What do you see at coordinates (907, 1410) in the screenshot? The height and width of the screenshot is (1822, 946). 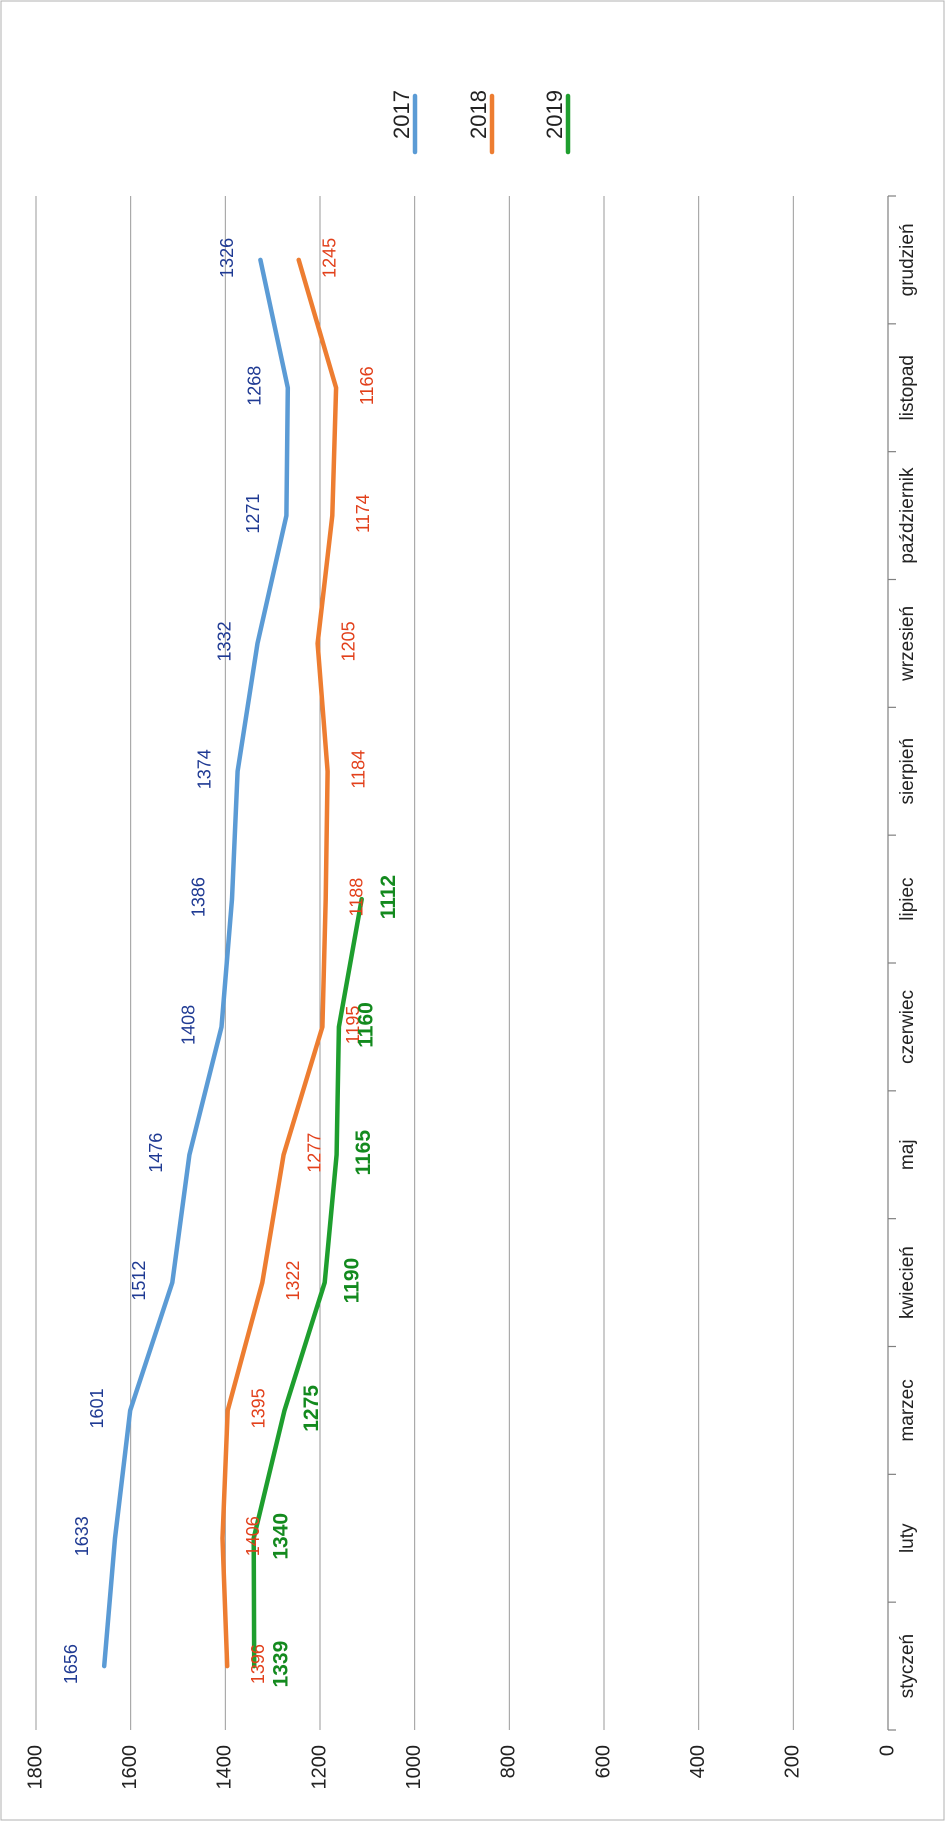 I see `category-label: marzec` at bounding box center [907, 1410].